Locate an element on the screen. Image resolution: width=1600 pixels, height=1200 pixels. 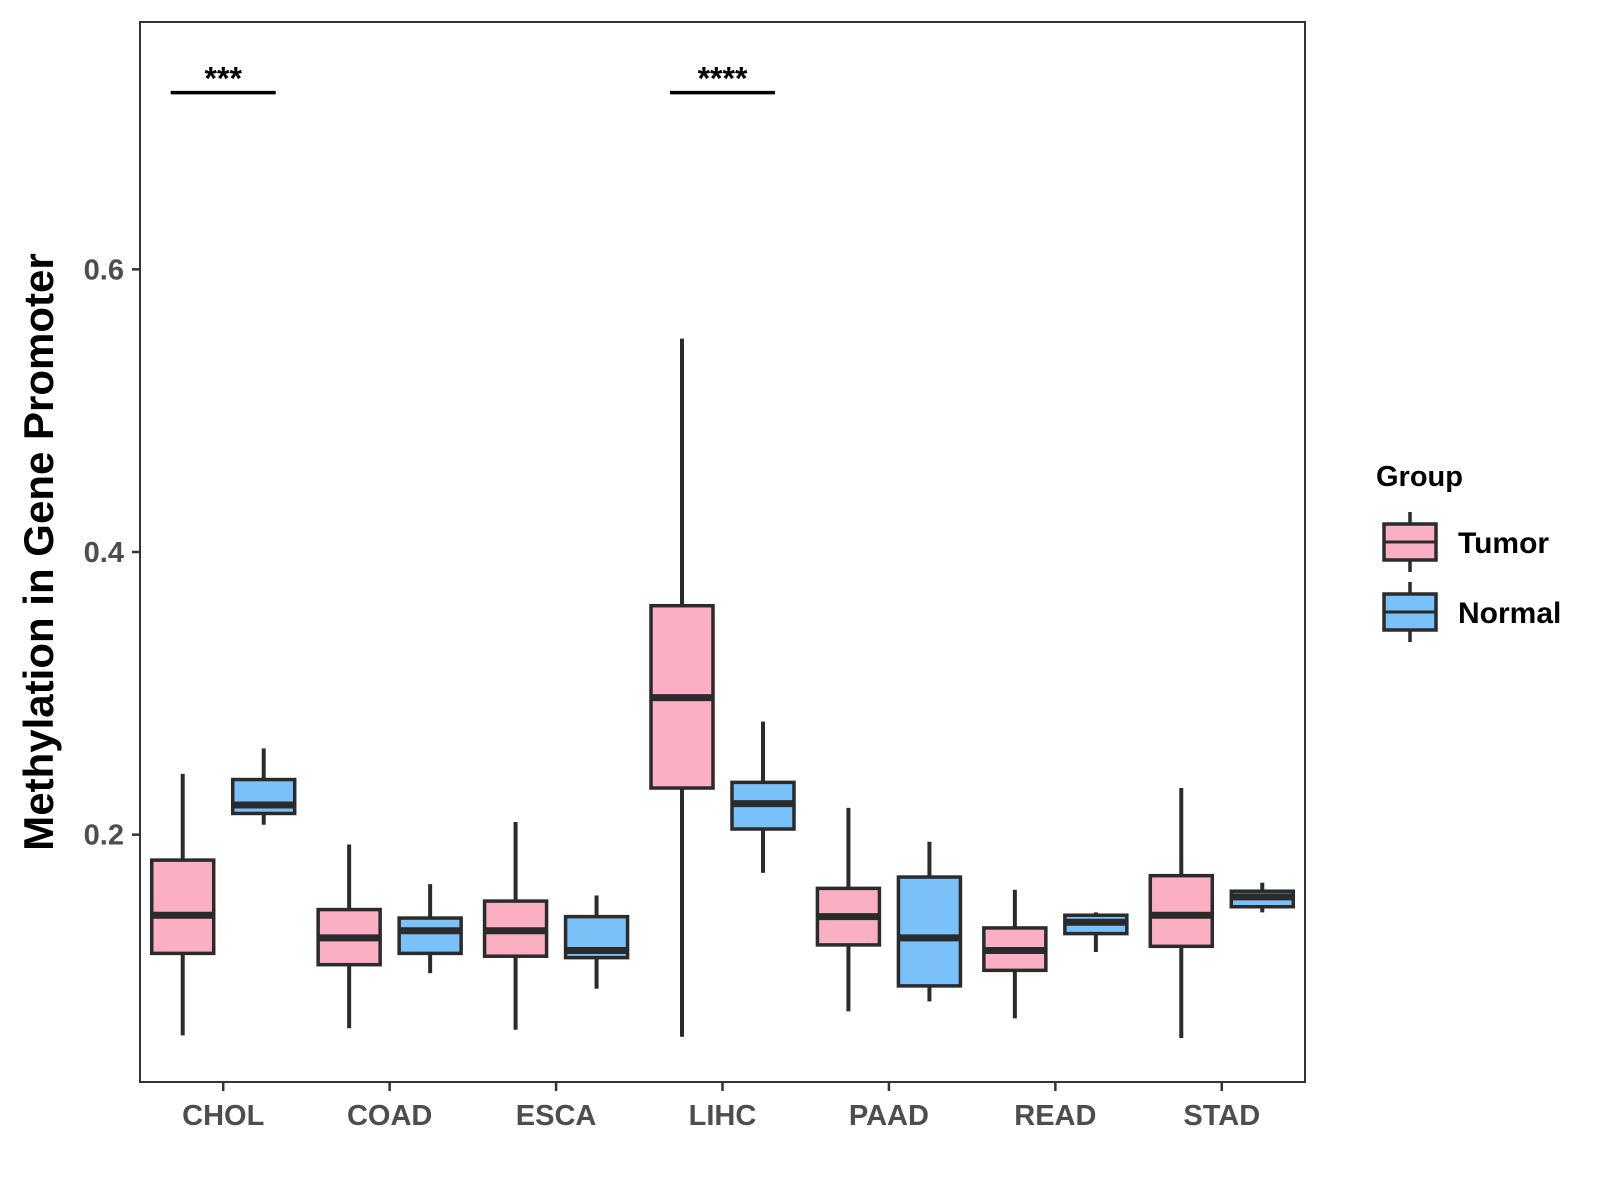
box-esca-normal is located at coordinates (596, 942).